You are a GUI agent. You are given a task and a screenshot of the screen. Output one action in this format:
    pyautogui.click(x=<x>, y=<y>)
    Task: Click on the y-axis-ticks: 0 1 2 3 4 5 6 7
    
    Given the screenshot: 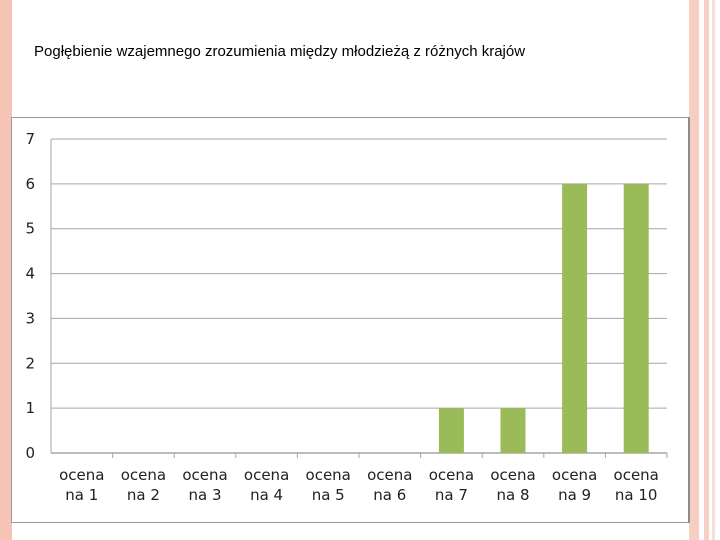 What is the action you would take?
    pyautogui.click(x=30, y=296)
    